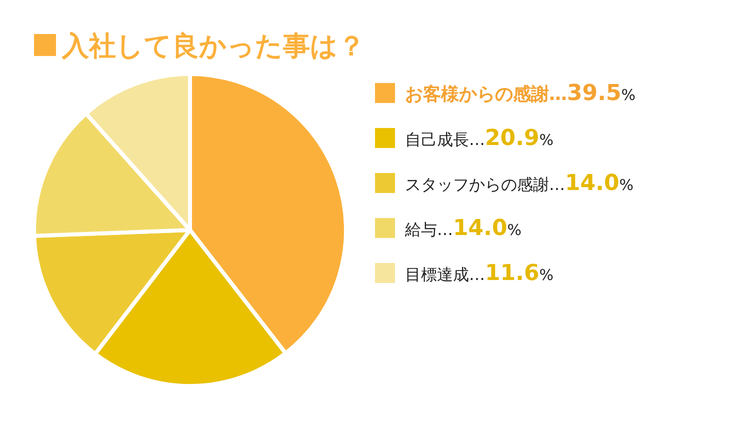  What do you see at coordinates (437, 274) in the screenshot?
I see `legend-label: 目標達成` at bounding box center [437, 274].